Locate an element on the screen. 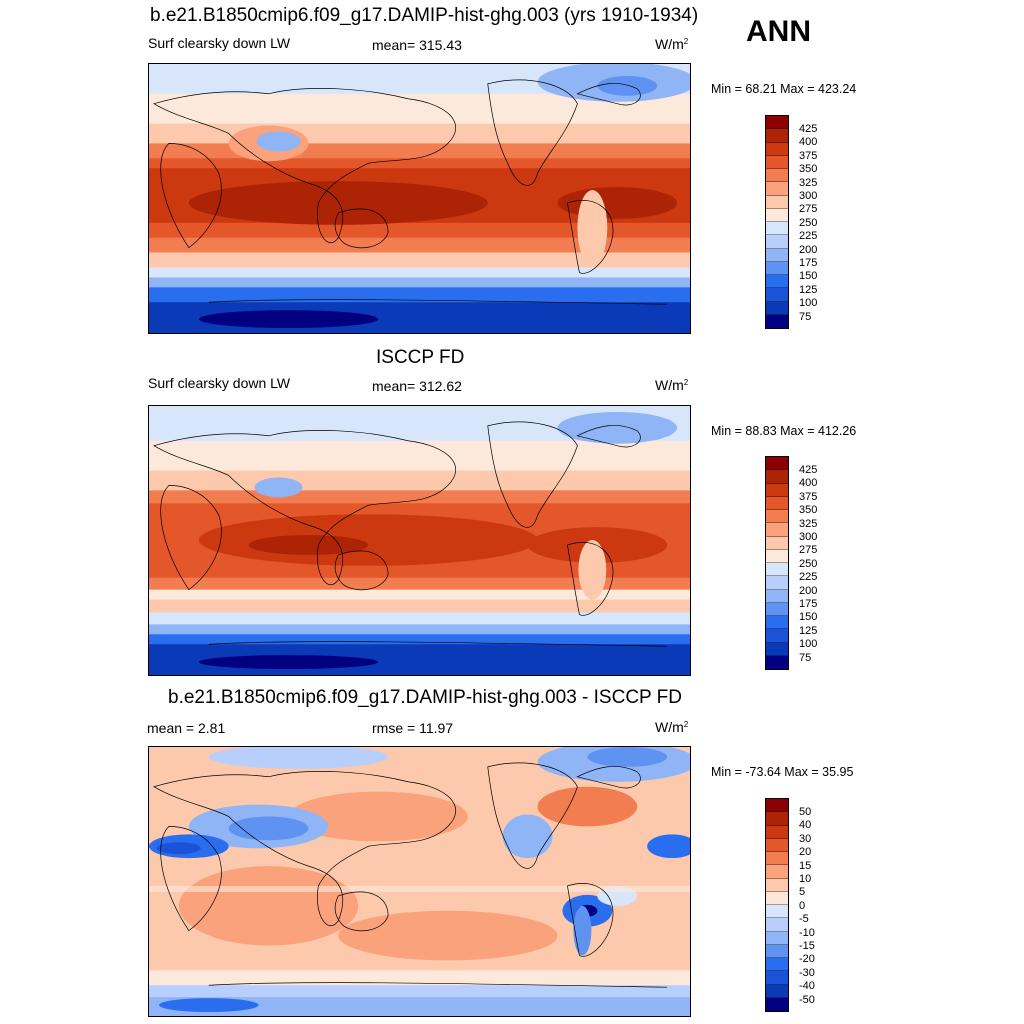 The image size is (1024, 1024). panel3-map is located at coordinates (419, 881).